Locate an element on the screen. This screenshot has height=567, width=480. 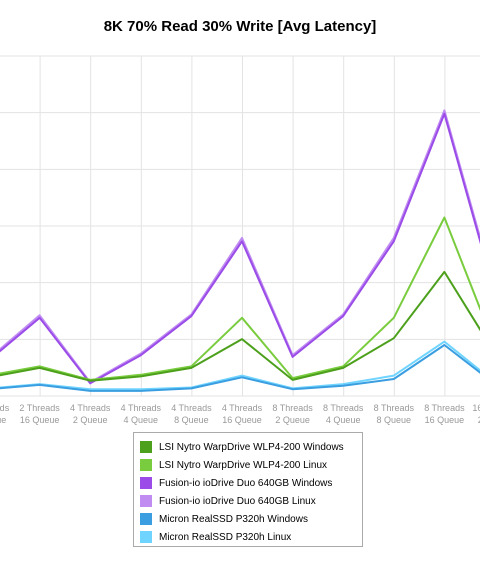
legend-item: Fusion-io ioDrive Duo 640GB Linux is located at coordinates (248, 501).